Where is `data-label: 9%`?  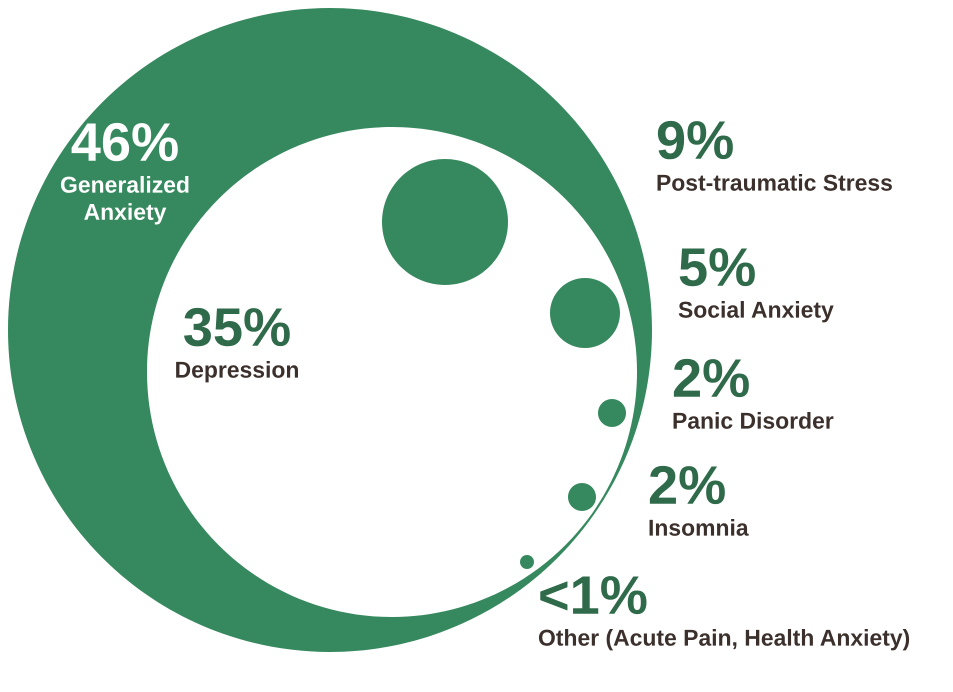 data-label: 9% is located at coordinates (695, 140).